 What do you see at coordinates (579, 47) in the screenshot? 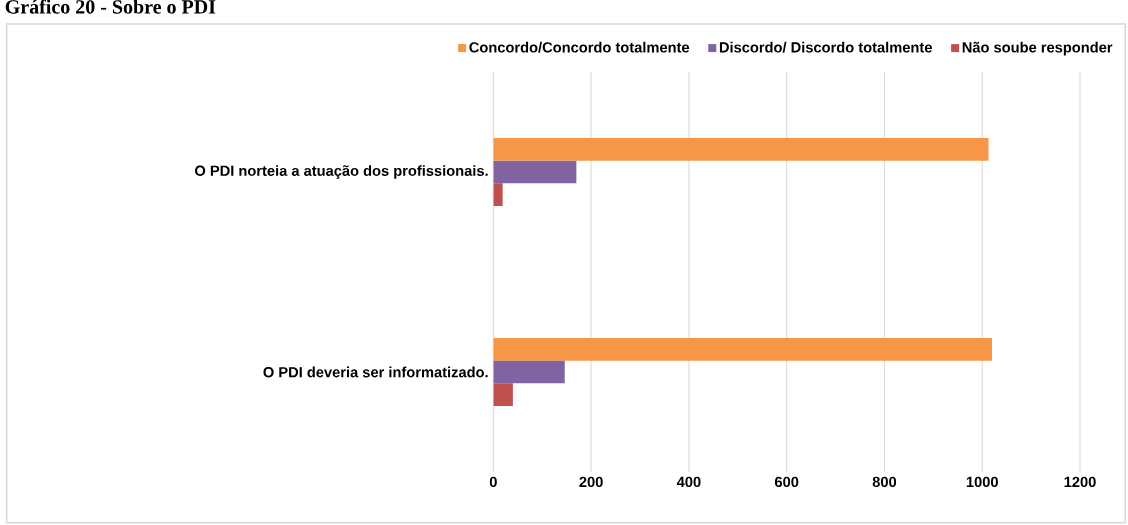
I see `legend-label: Concordo/Concordo totalmente` at bounding box center [579, 47].